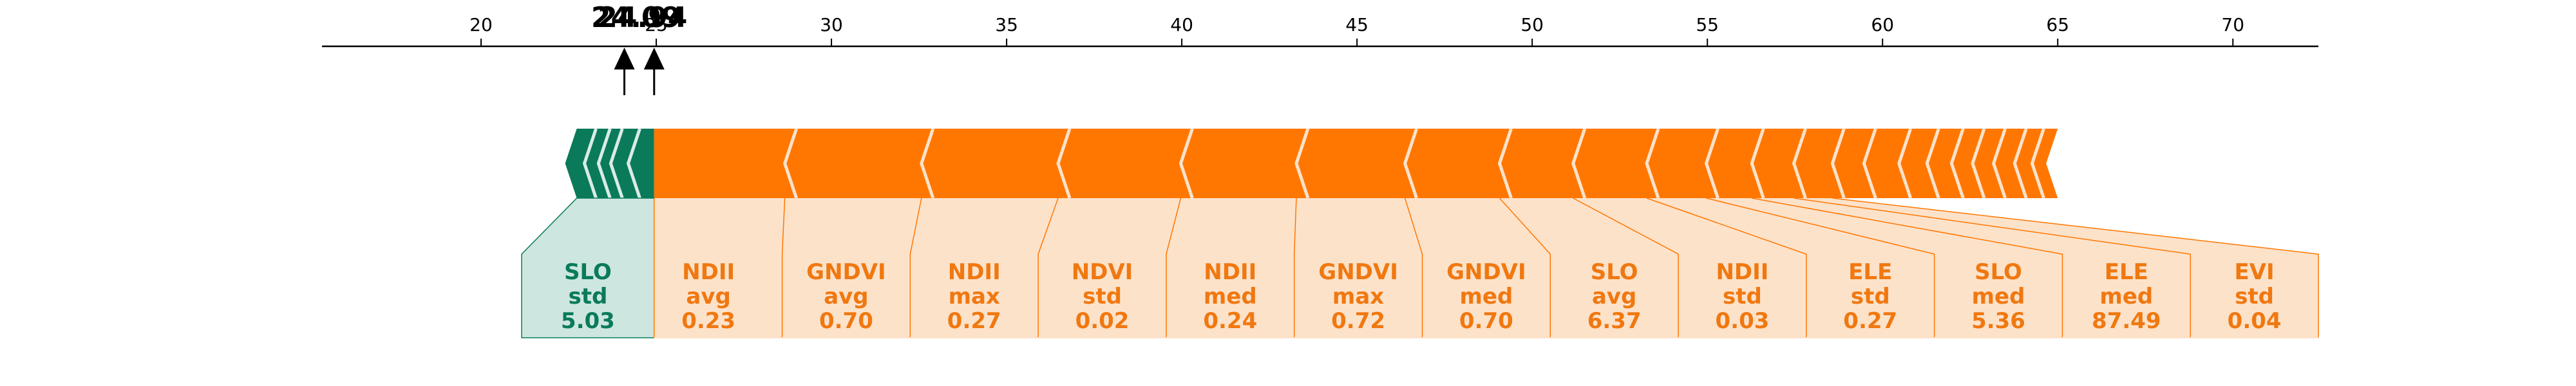  Describe the element at coordinates (2126, 321) in the screenshot. I see `feature-value: 87.49` at that location.